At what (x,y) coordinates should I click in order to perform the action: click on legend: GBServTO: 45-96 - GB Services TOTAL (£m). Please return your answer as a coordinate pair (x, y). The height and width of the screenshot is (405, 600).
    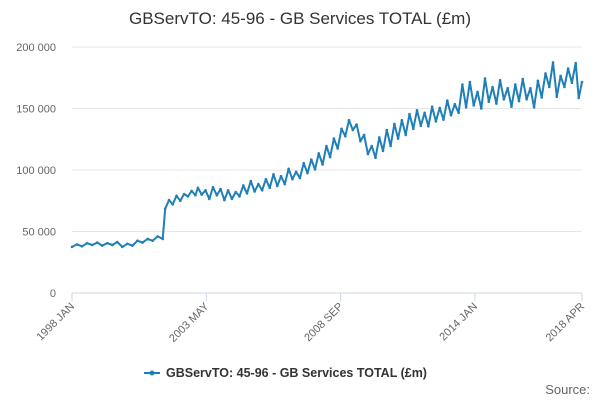
    Looking at the image, I should click on (285, 373).